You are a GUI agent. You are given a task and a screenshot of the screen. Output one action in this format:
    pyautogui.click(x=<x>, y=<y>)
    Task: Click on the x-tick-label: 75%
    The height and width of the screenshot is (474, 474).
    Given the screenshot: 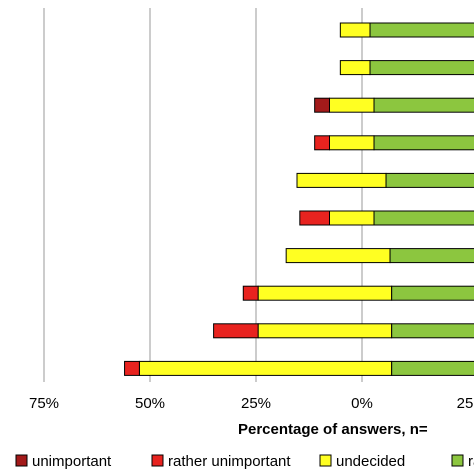 What is the action you would take?
    pyautogui.click(x=44, y=403)
    